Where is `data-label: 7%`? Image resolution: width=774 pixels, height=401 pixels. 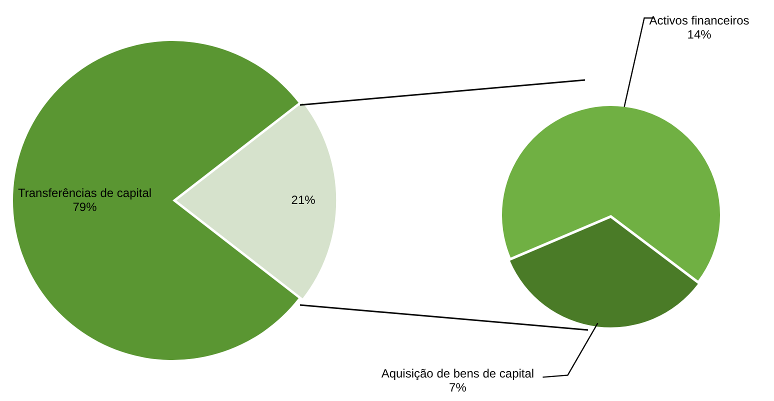 data-label: 7% is located at coordinates (458, 387).